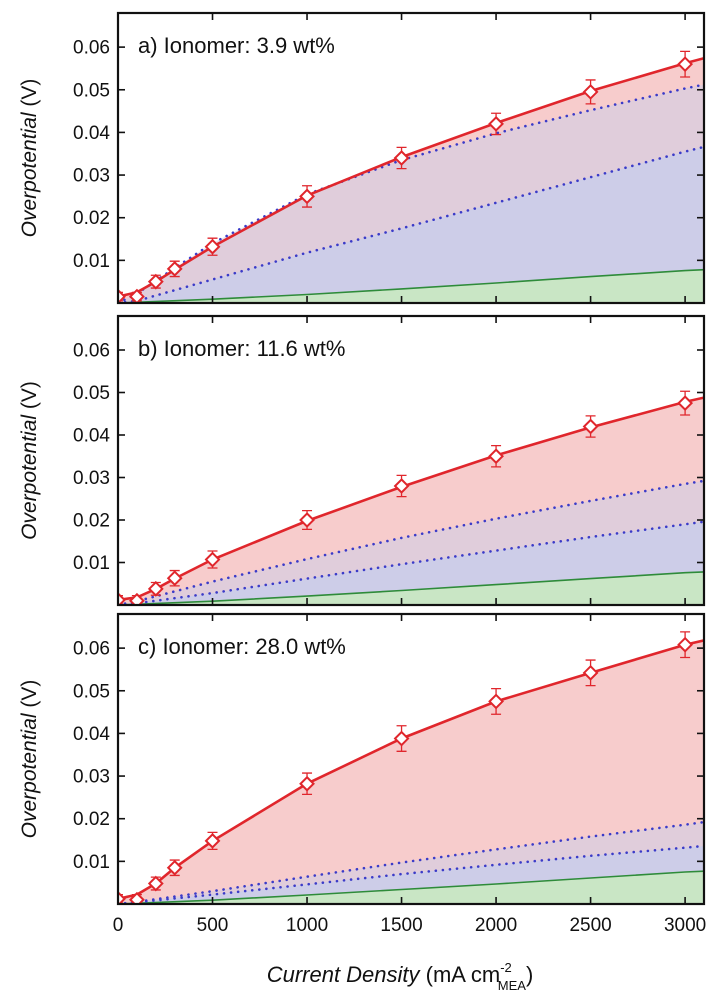 The width and height of the screenshot is (711, 990). I want to click on panel-title: c) Ionomer: 28.0 wt%, so click(242, 646).